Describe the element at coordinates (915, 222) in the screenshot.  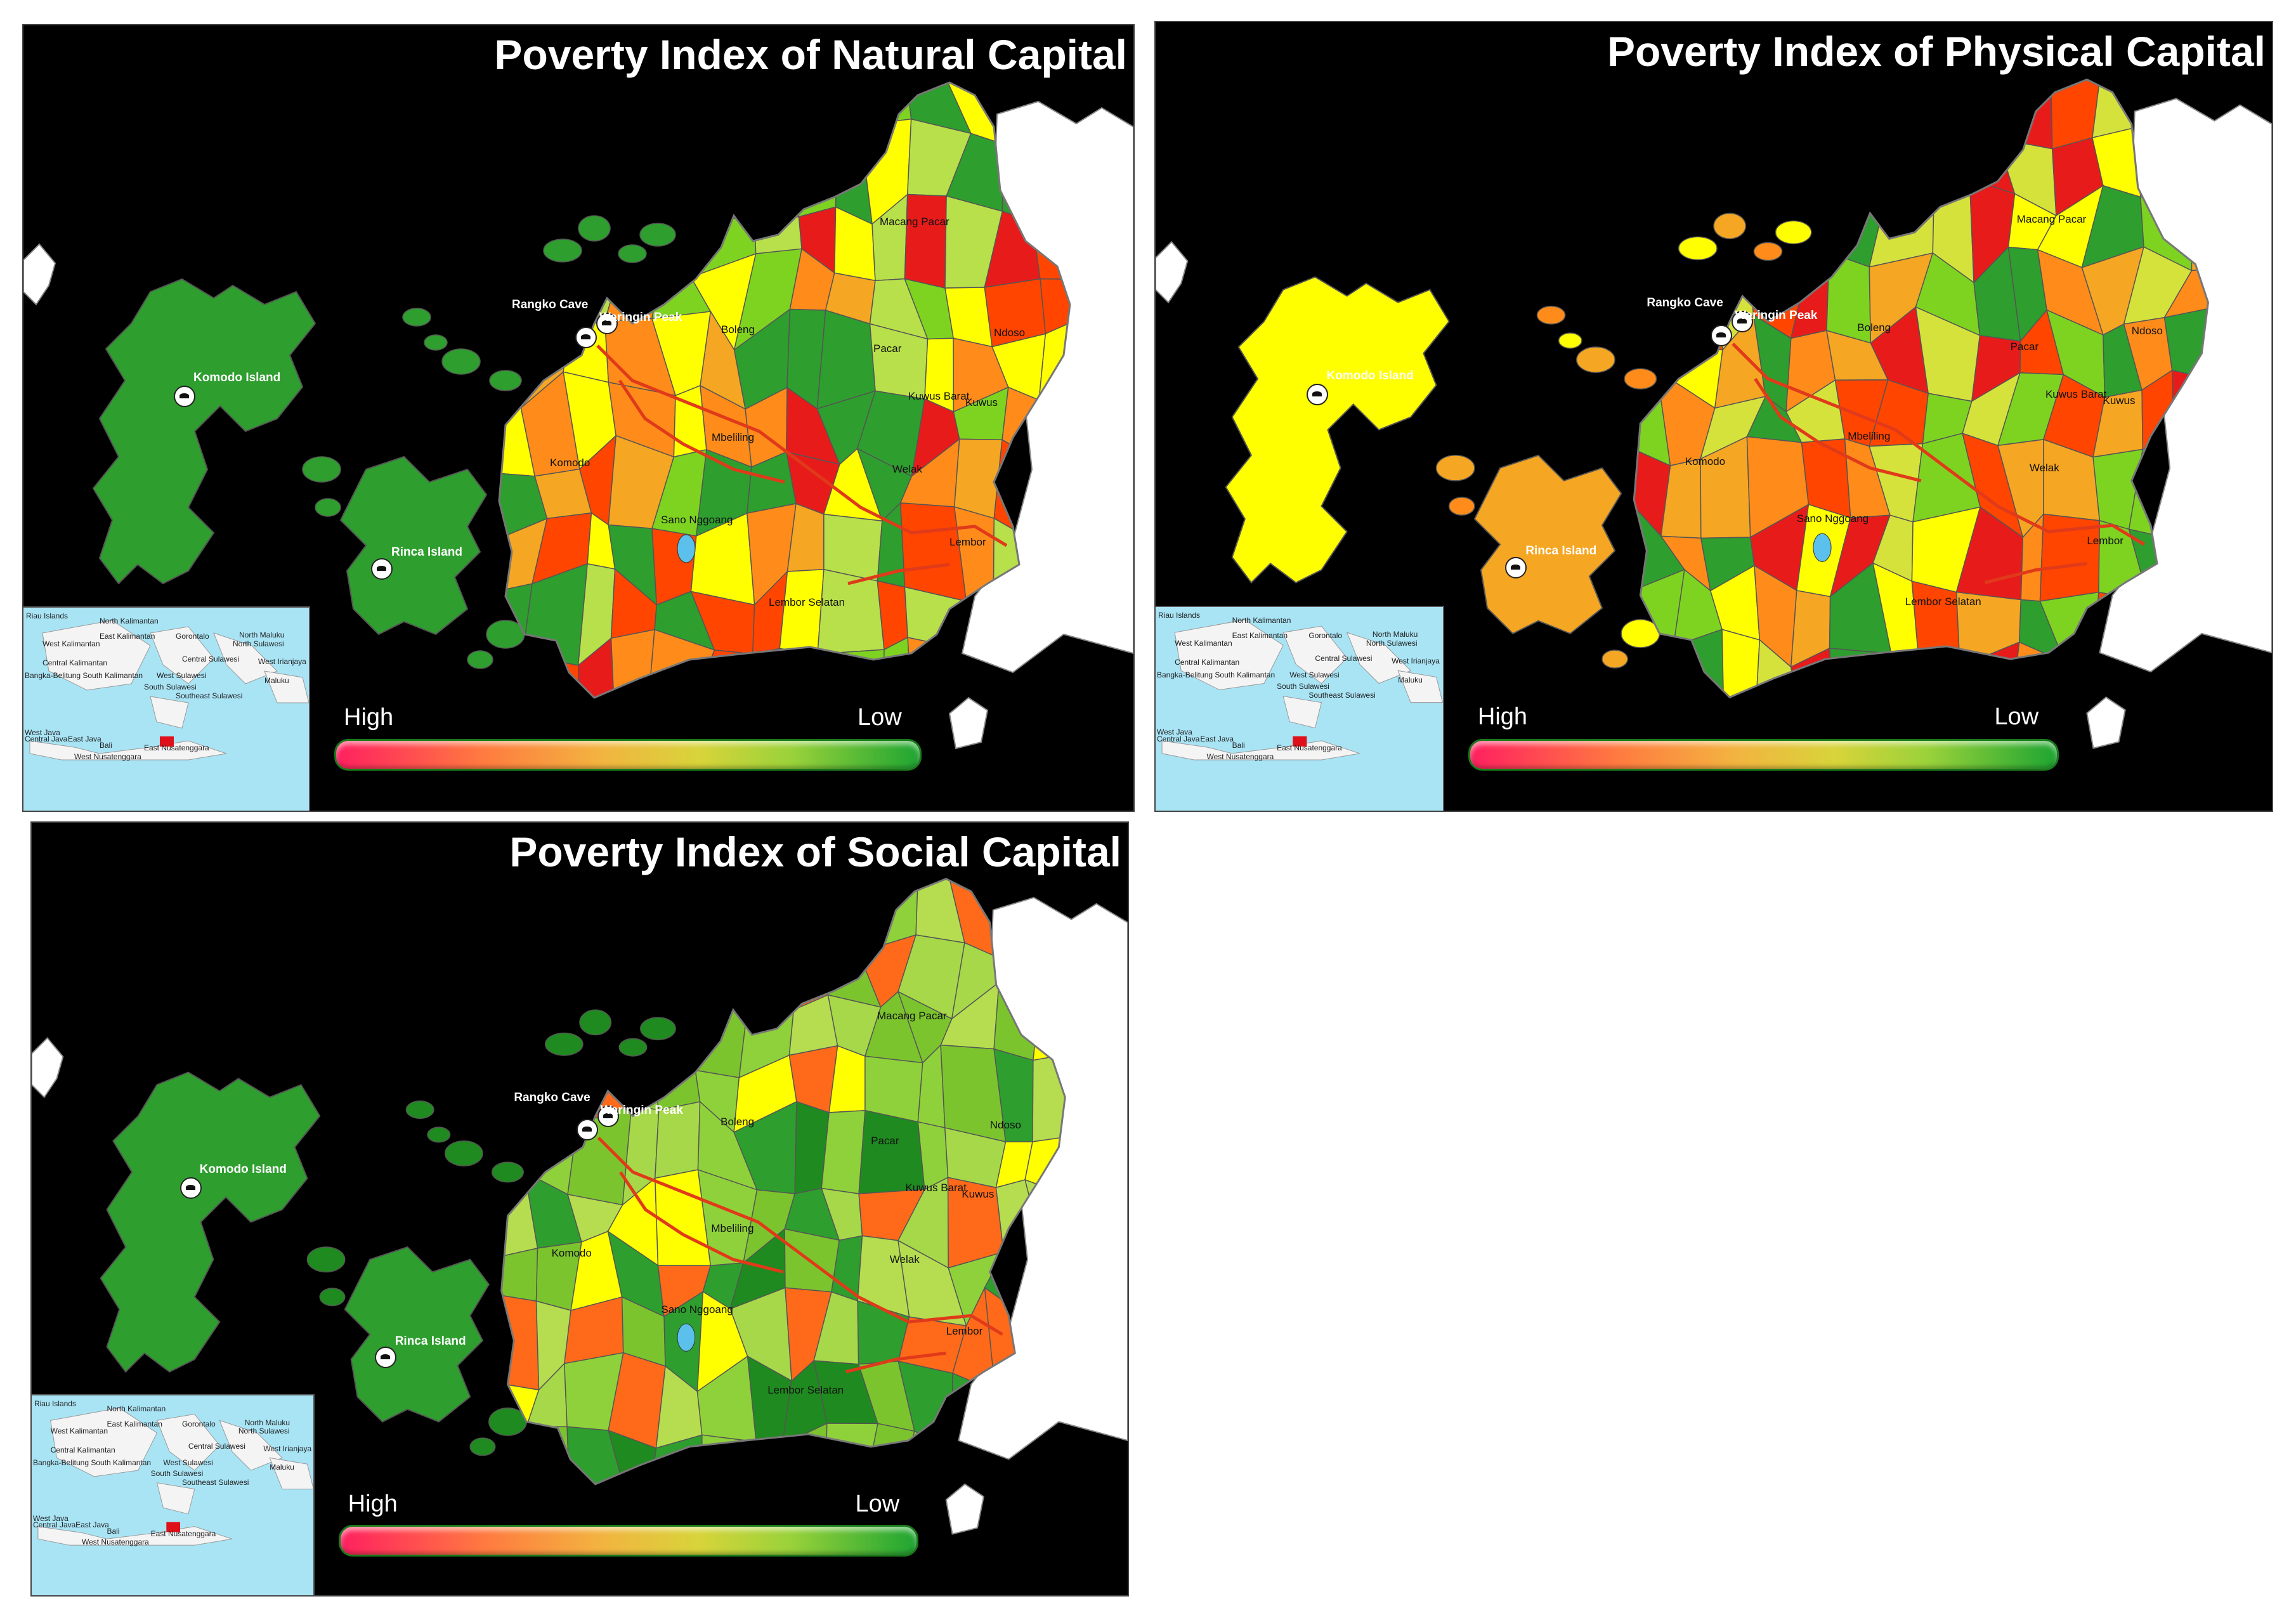
I see `place-label-macang-pacar: Macang Pacar` at that location.